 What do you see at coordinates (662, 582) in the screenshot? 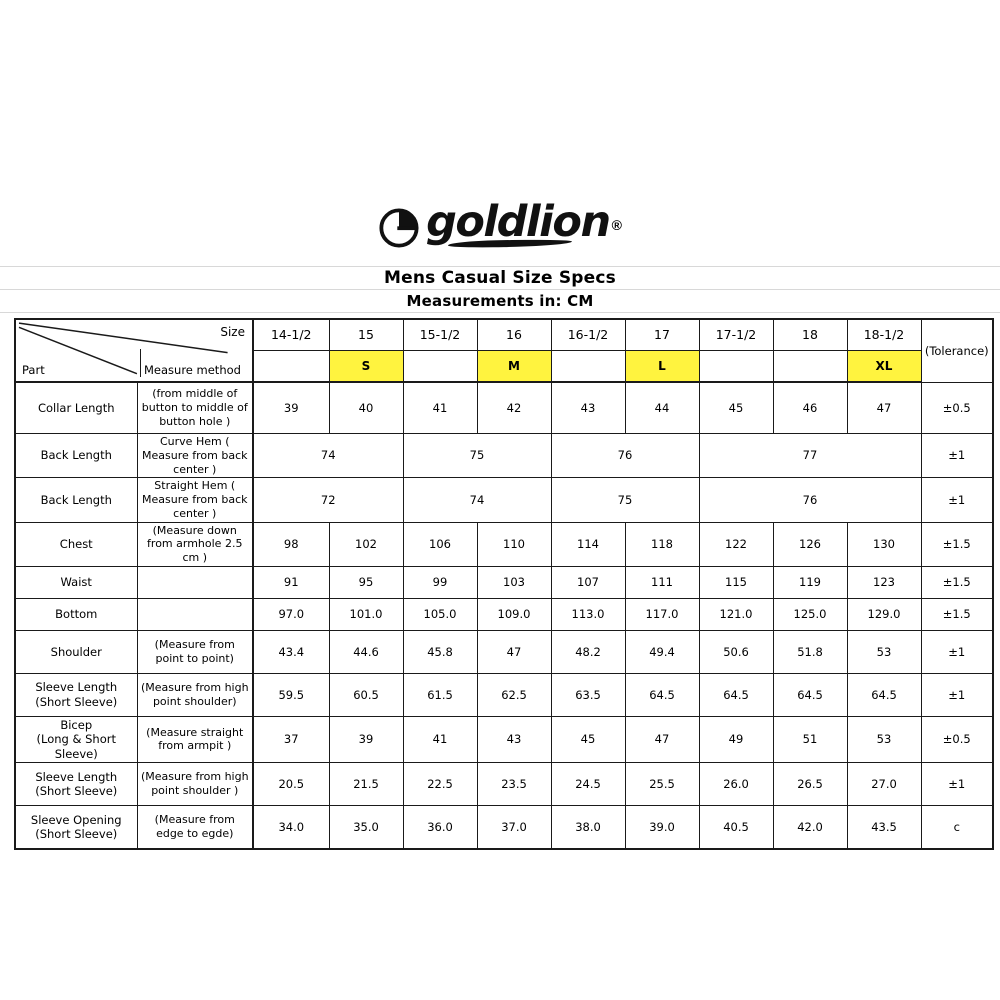
I see `measurement-value: 111` at bounding box center [662, 582].